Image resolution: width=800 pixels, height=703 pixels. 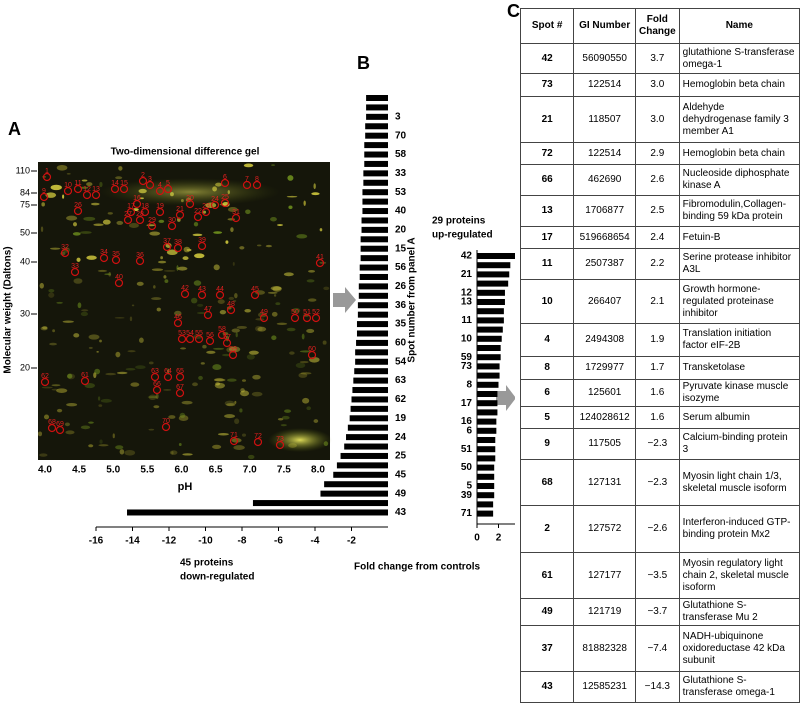 What do you see at coordinates (657, 444) in the screenshot?
I see `table-cell: −2.3` at bounding box center [657, 444].